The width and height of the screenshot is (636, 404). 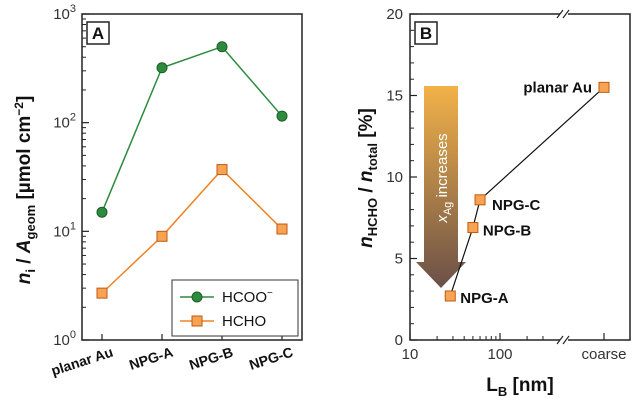 I want to click on panel-a-legend: HCOO− HCHO, so click(x=235, y=308).